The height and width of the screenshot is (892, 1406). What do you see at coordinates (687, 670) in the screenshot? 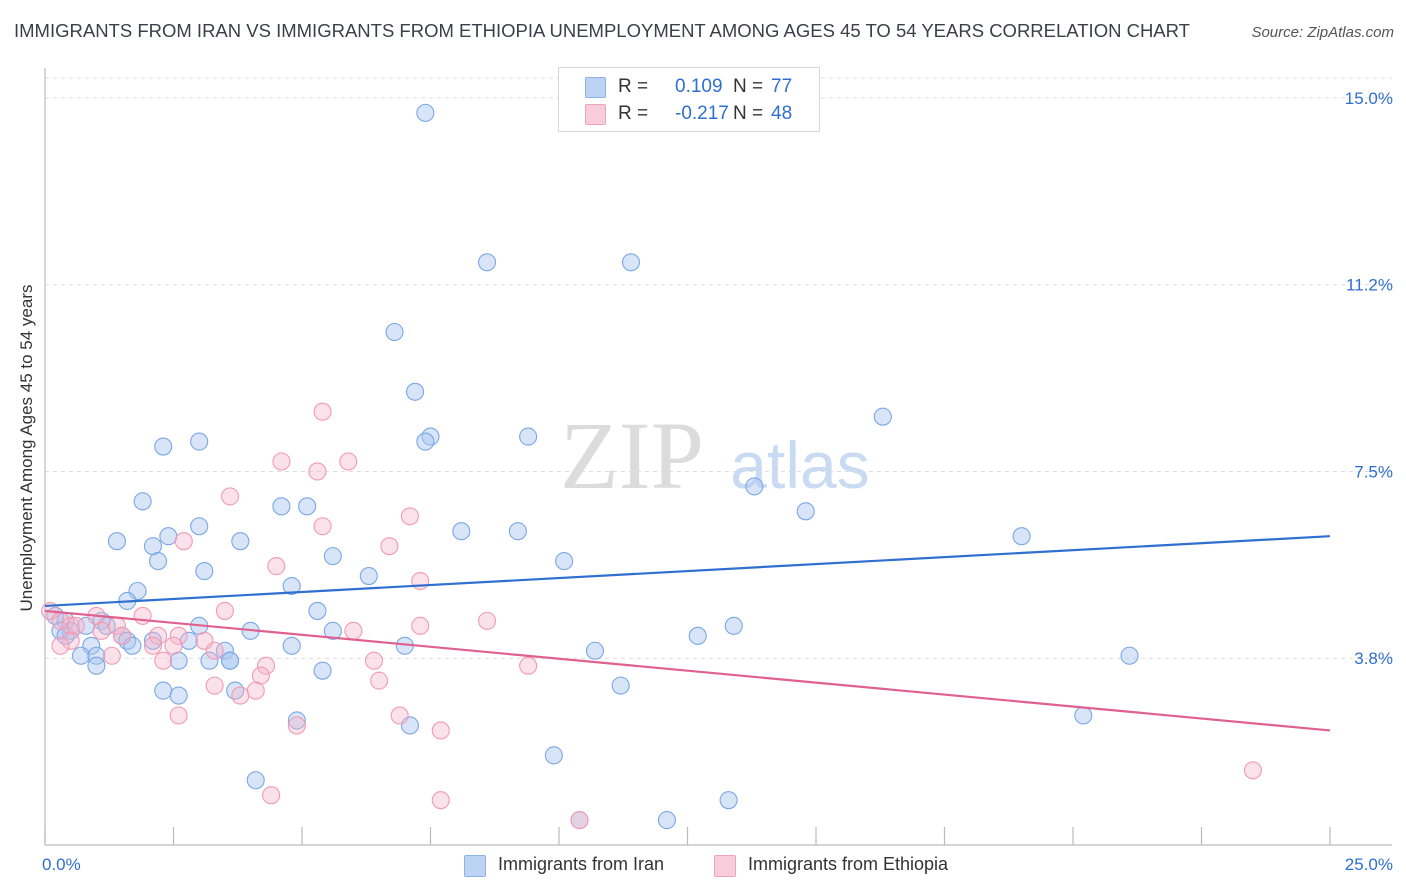
I see `trend-line-ethiopia` at bounding box center [687, 670].